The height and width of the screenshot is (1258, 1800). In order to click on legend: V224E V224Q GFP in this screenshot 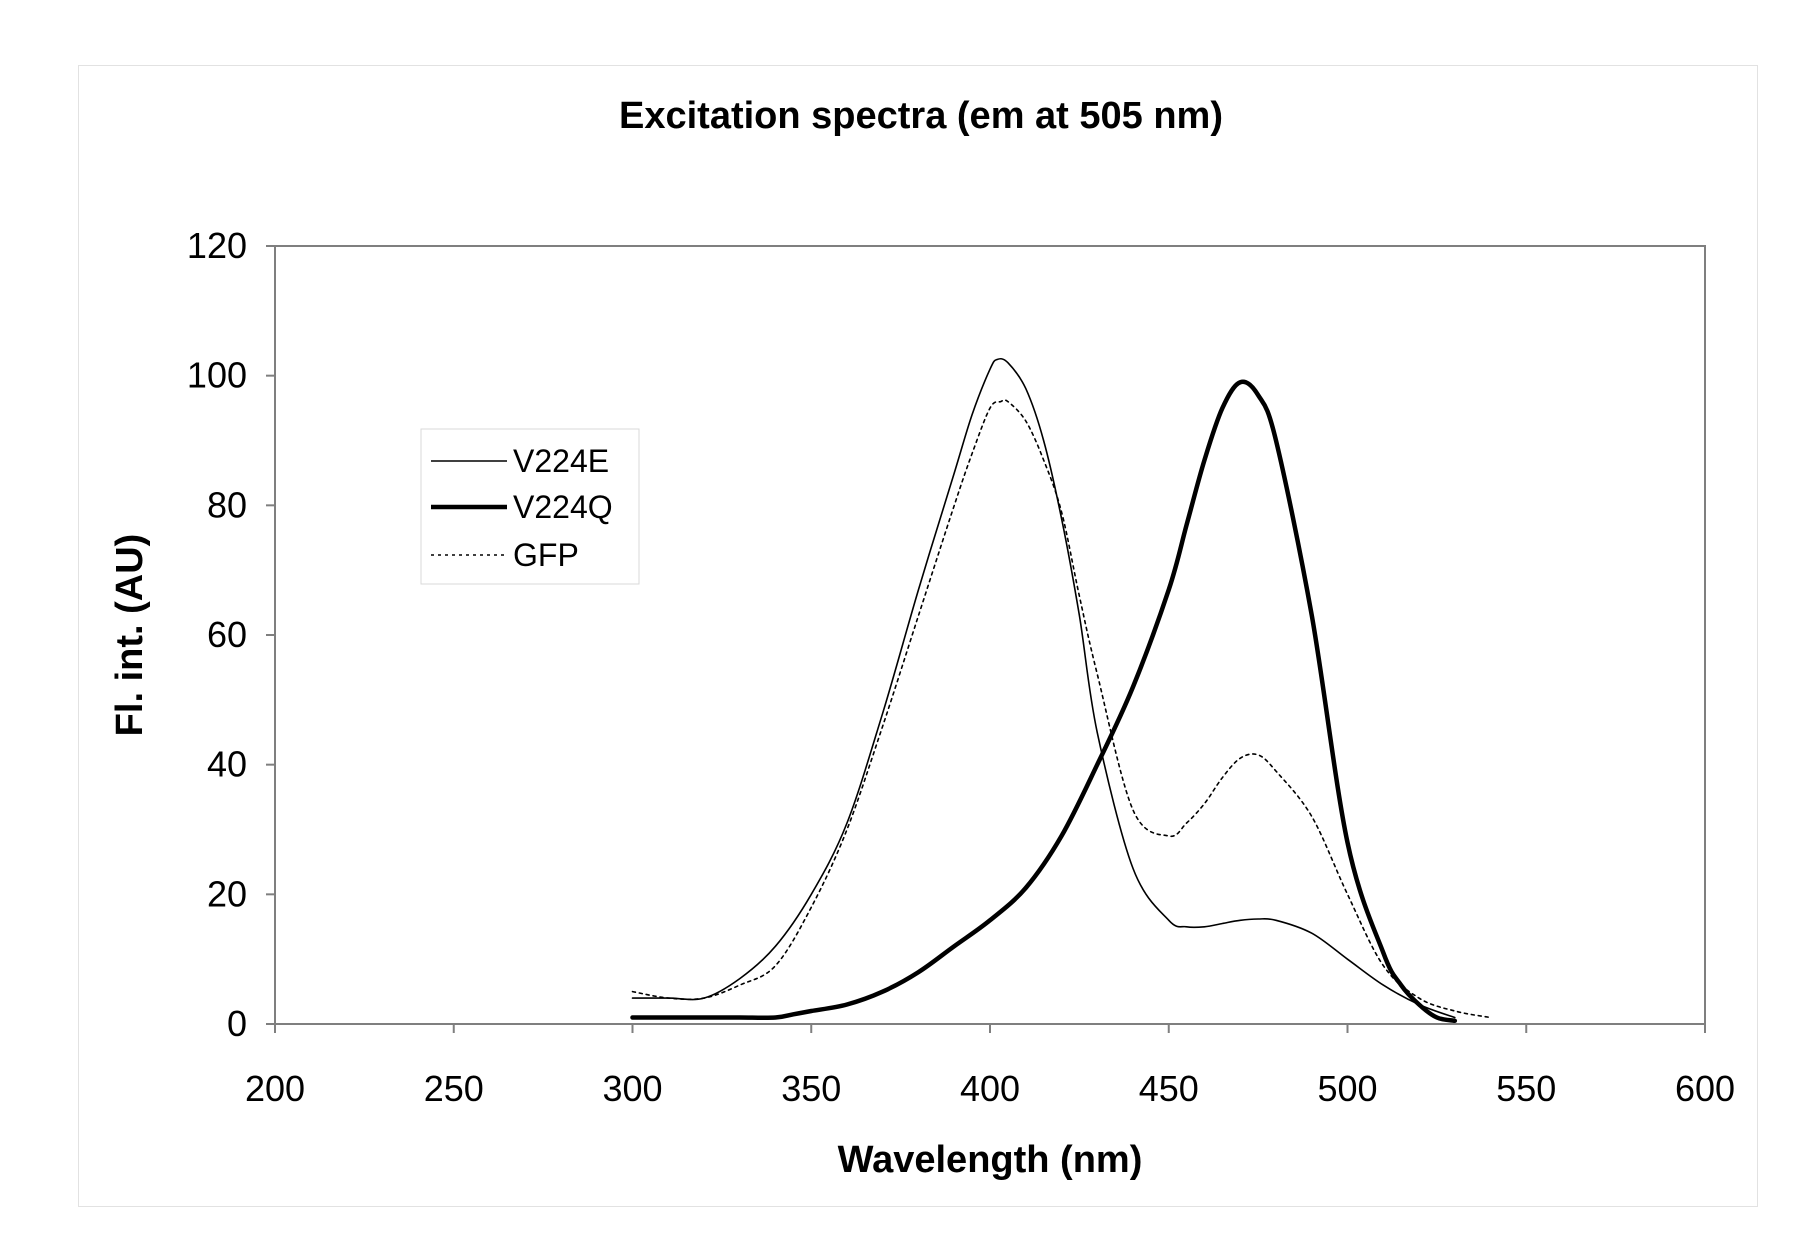, I will do `click(530, 506)`.